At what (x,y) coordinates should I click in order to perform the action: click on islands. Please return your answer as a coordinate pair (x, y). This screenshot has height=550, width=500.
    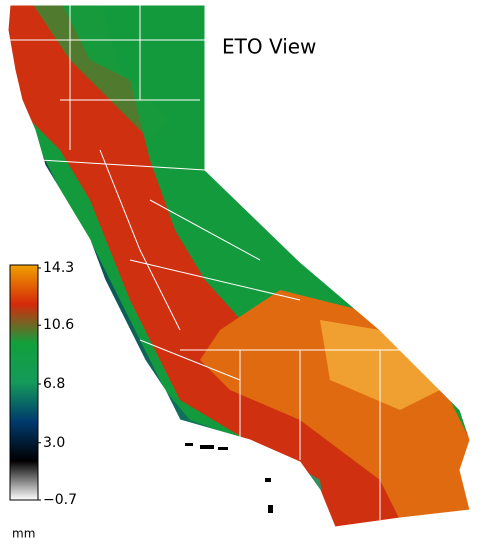
    Looking at the image, I should click on (229, 478).